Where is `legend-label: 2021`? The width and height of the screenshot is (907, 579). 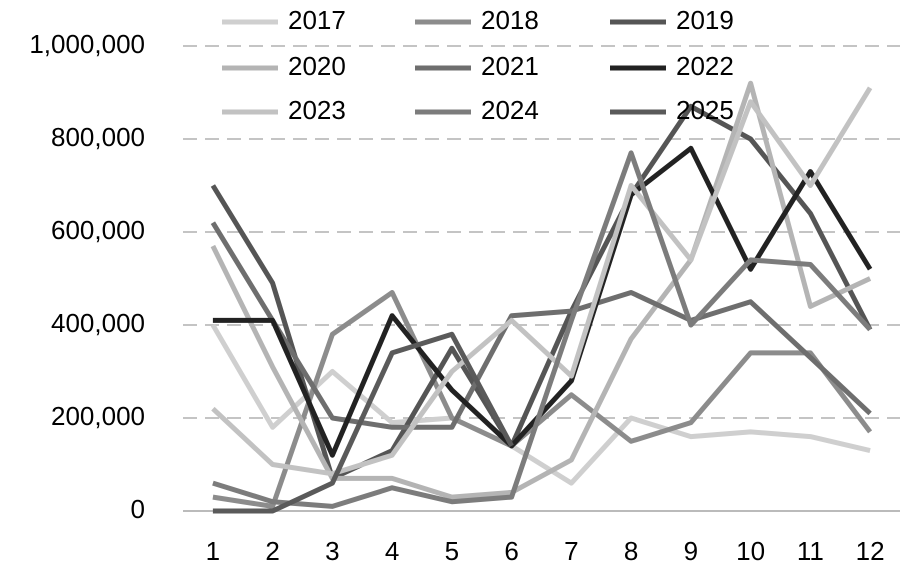
legend-label: 2021 is located at coordinates (510, 66).